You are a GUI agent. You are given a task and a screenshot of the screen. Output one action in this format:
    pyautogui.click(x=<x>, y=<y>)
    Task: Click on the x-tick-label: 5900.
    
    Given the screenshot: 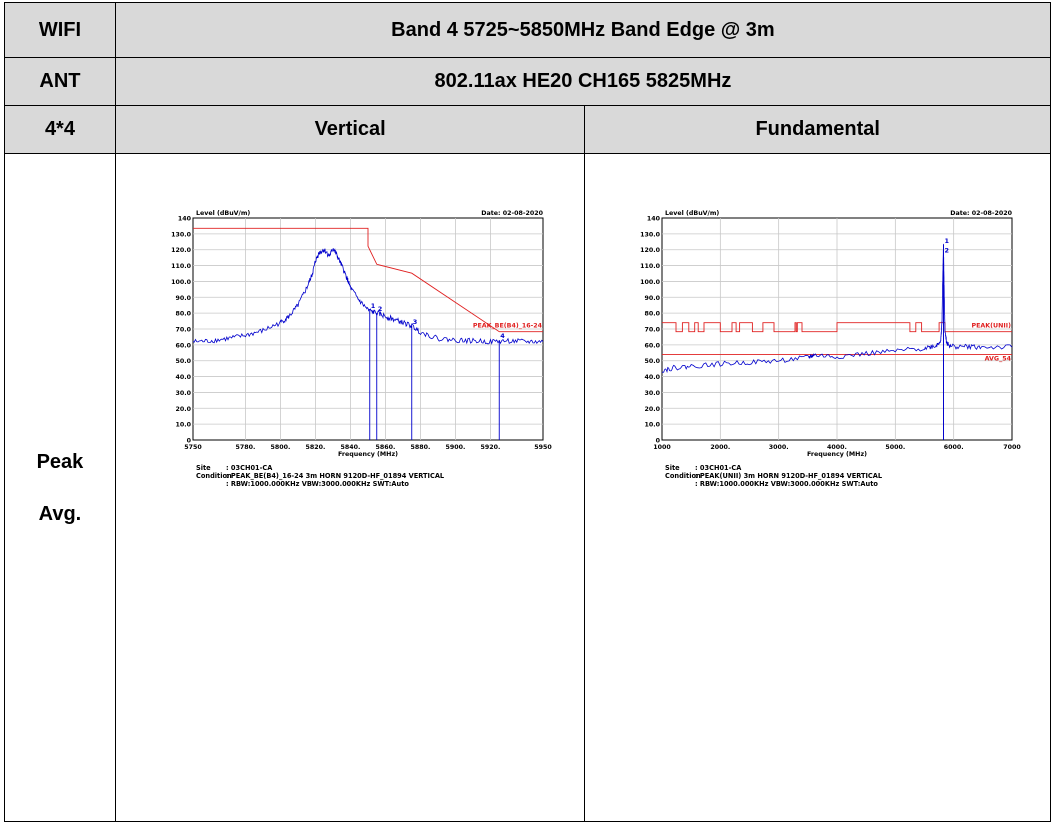 What is the action you would take?
    pyautogui.click(x=455, y=447)
    